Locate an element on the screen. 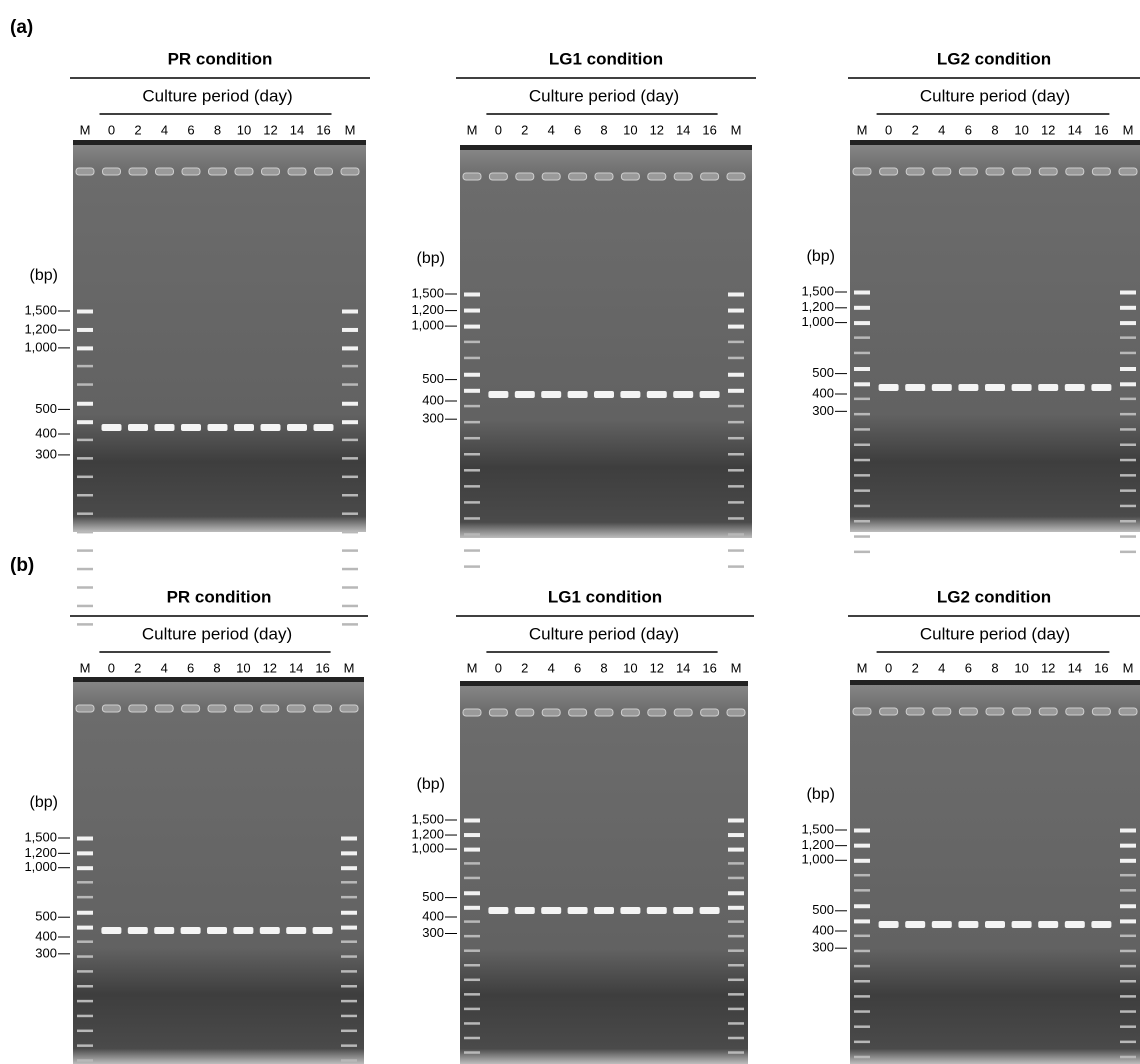  lane-label: 14 is located at coordinates (296, 667).